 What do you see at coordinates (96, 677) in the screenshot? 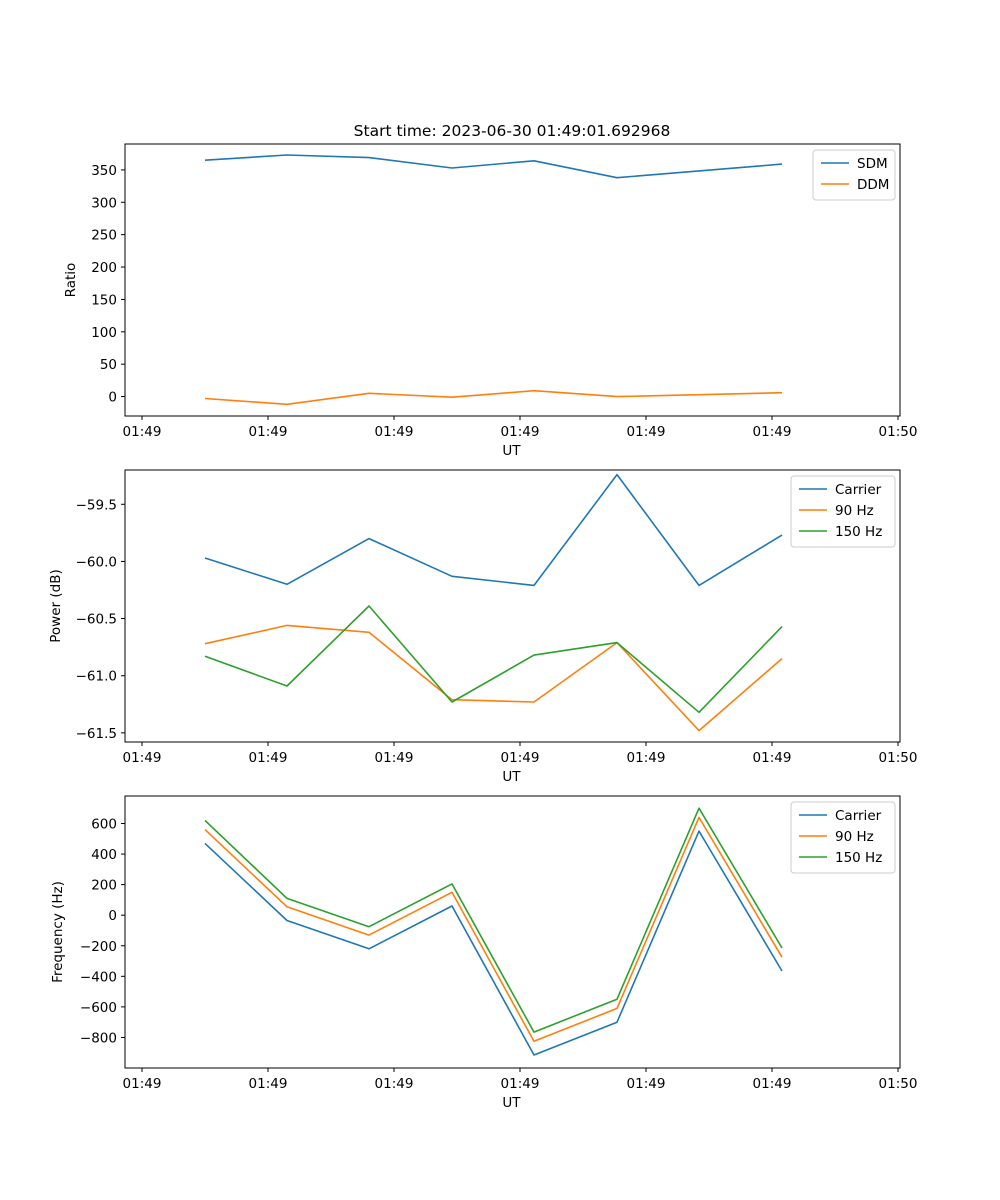
I see `y-tick-label: −61.0` at bounding box center [96, 677].